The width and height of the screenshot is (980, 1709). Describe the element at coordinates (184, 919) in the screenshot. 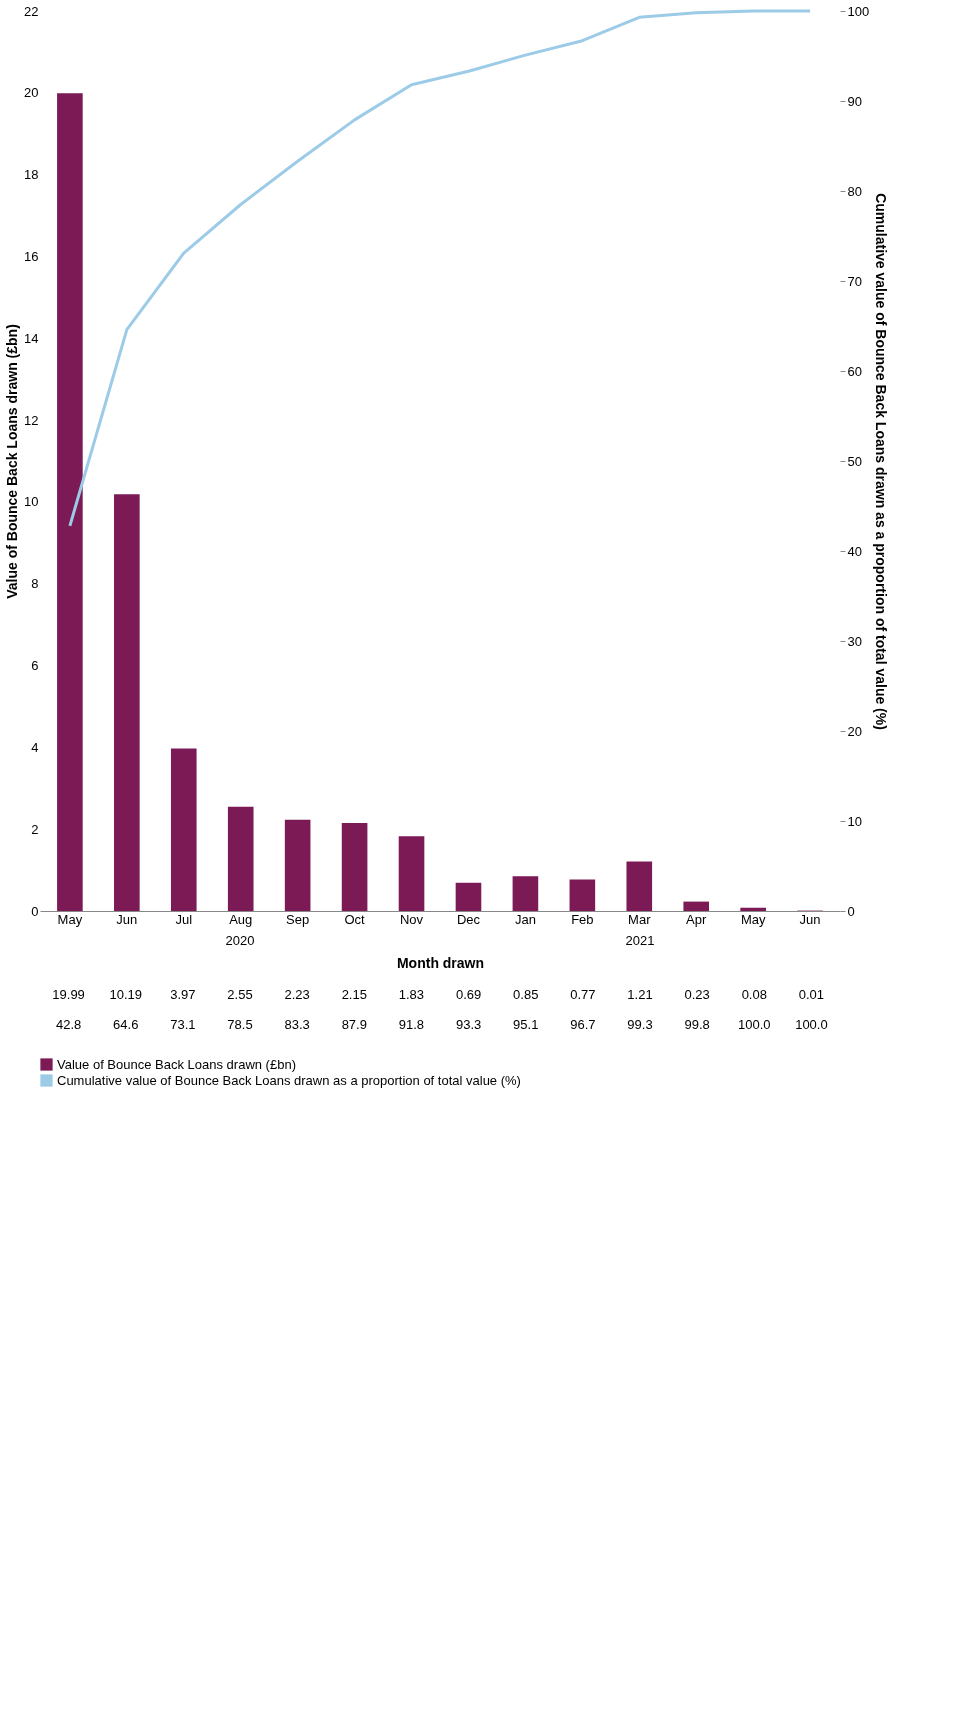

I see `x-tick-label: Jul` at that location.